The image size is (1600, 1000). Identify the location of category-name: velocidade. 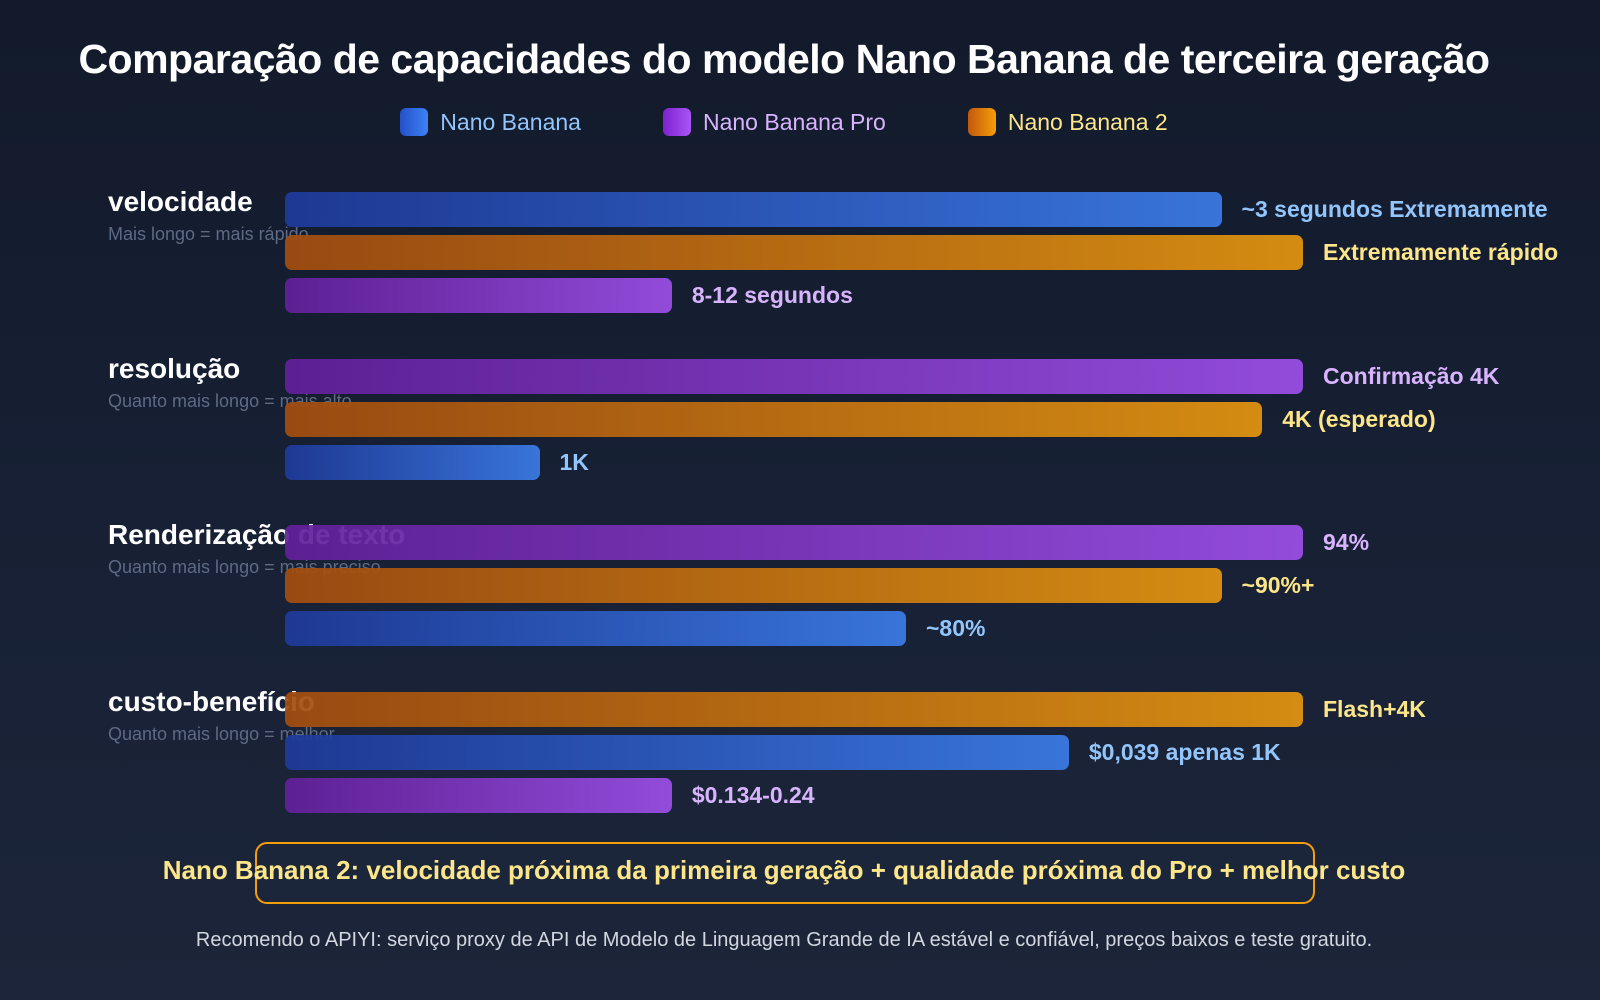
(180, 201).